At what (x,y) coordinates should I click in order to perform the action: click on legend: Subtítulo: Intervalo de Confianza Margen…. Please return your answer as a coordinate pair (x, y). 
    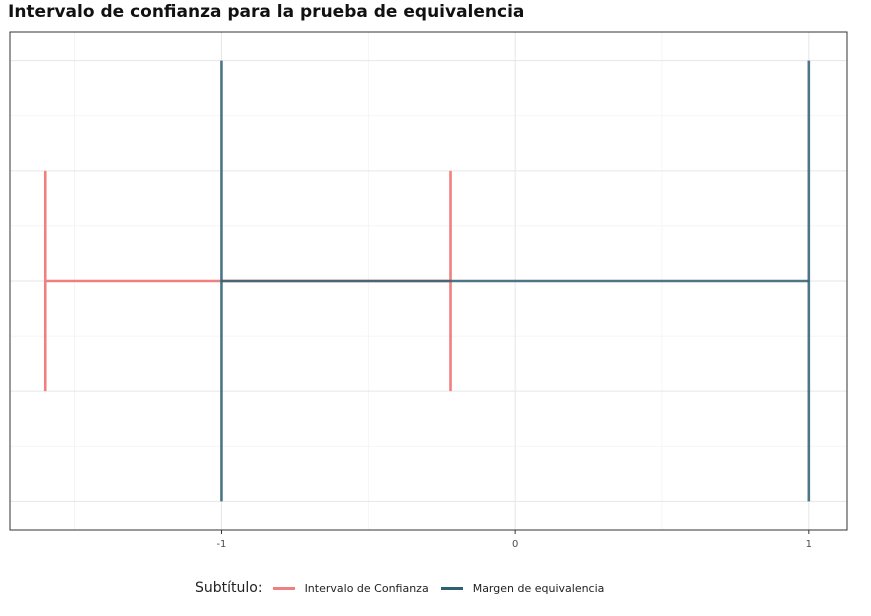
    Looking at the image, I should click on (405, 588).